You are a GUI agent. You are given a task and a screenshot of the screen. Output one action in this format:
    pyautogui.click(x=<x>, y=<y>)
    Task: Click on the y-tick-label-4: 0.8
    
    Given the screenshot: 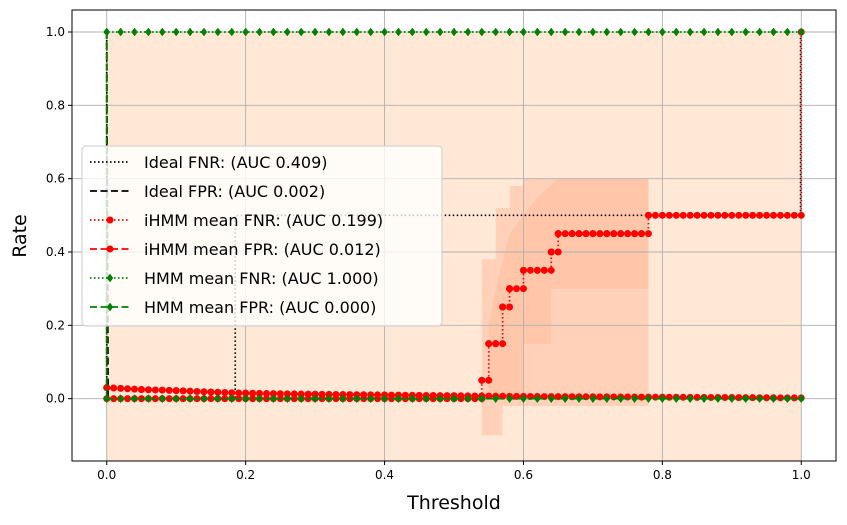 What is the action you would take?
    pyautogui.click(x=55, y=105)
    